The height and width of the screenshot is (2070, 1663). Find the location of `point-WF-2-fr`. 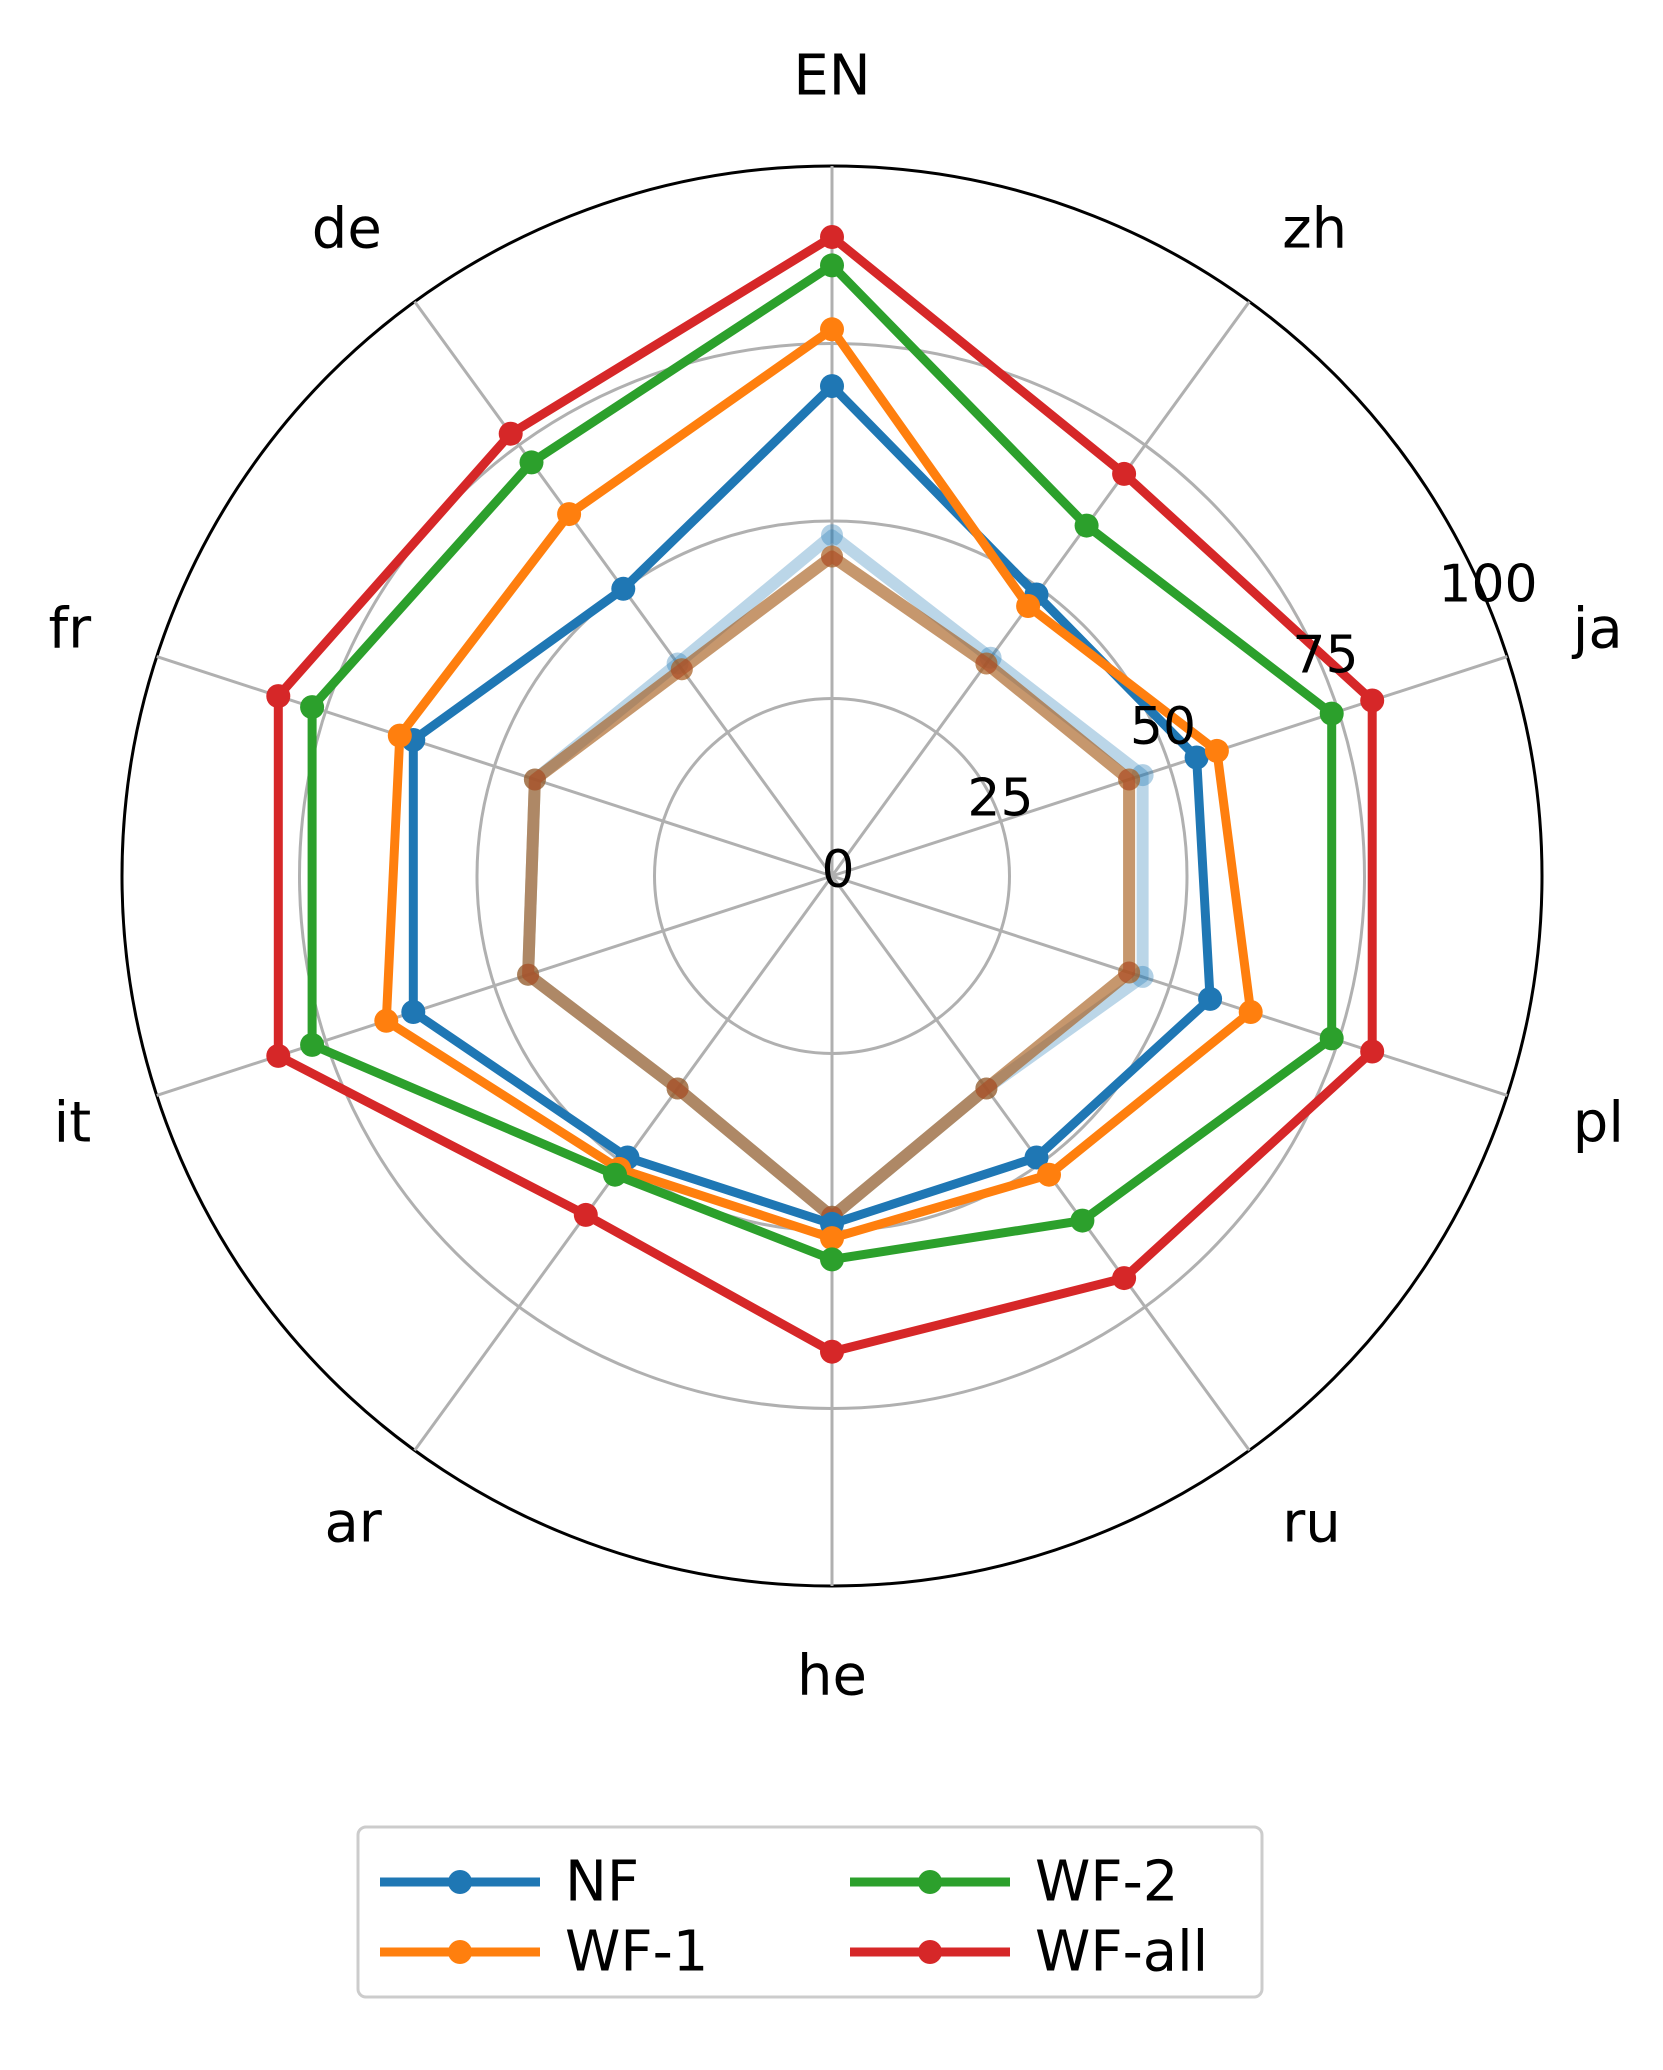

point-WF-2-fr is located at coordinates (312, 707).